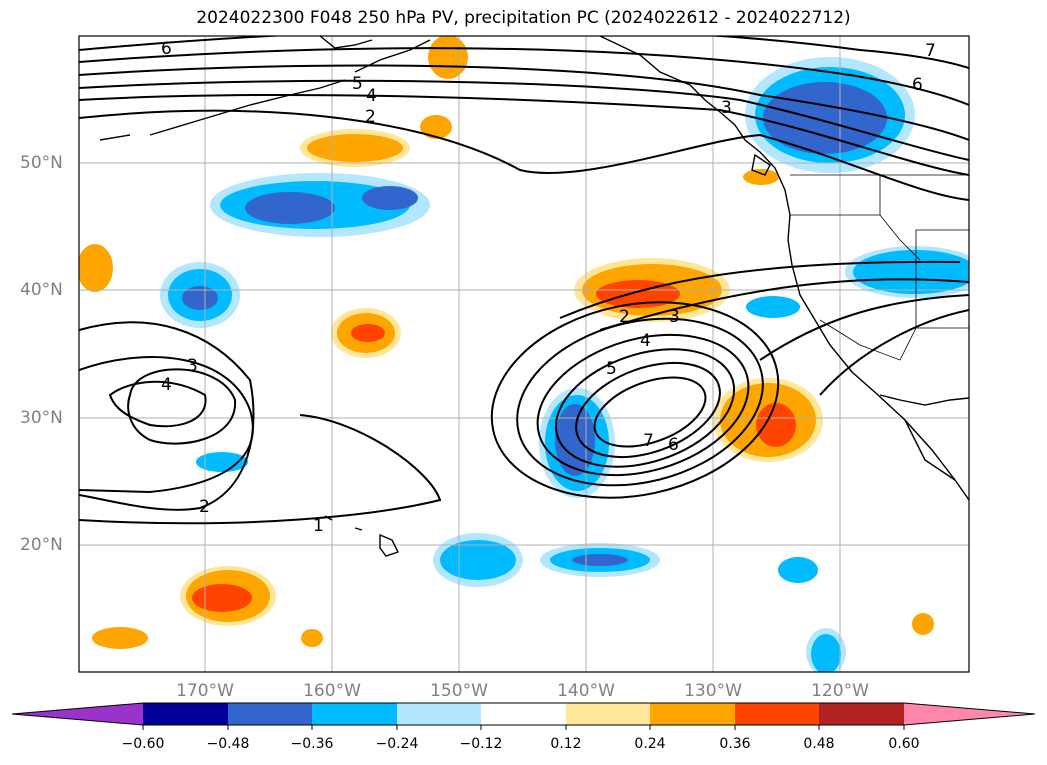 The width and height of the screenshot is (1047, 765). Describe the element at coordinates (397, 744) in the screenshot. I see `colorbar-tick-label: −0.24` at that location.